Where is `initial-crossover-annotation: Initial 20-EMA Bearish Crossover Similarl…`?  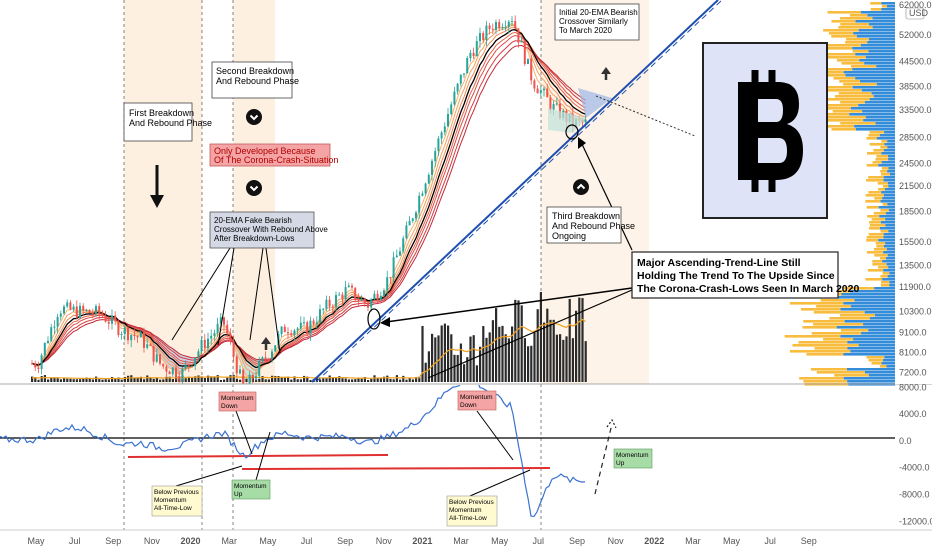
initial-crossover-annotation: Initial 20-EMA Bearish Crossover Similarl… is located at coordinates (597, 22).